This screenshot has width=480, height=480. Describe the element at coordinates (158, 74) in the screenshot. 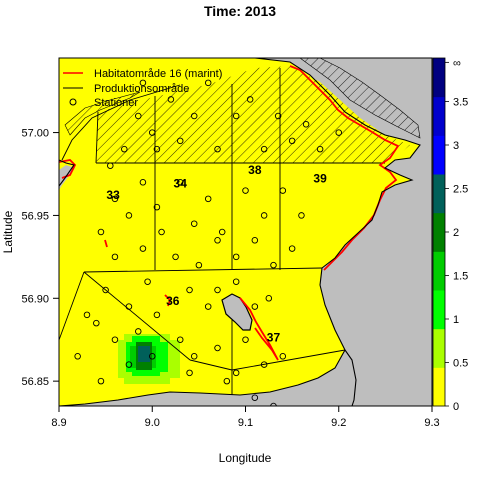

I see `legend-habitat-label: Habitatområde 16 (marint)` at that location.